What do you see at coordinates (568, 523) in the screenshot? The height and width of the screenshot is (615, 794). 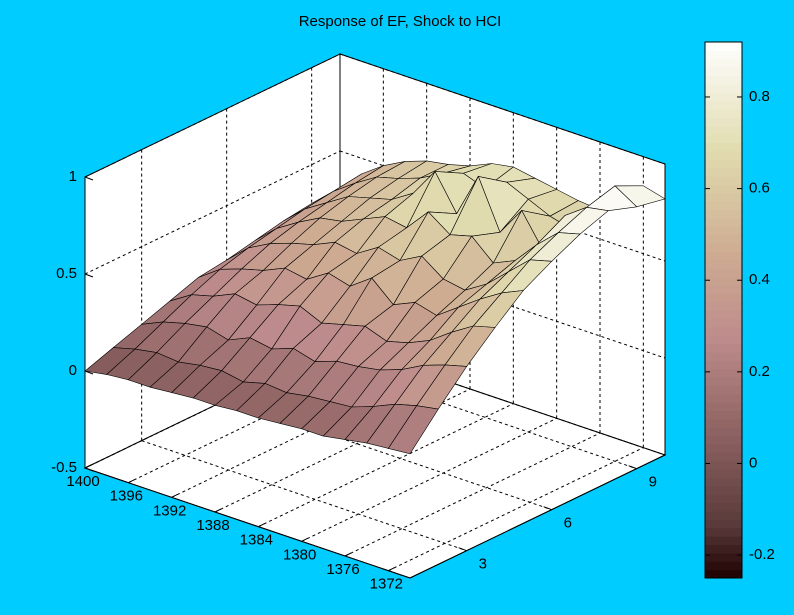 I see `y-tick-label: 6` at bounding box center [568, 523].